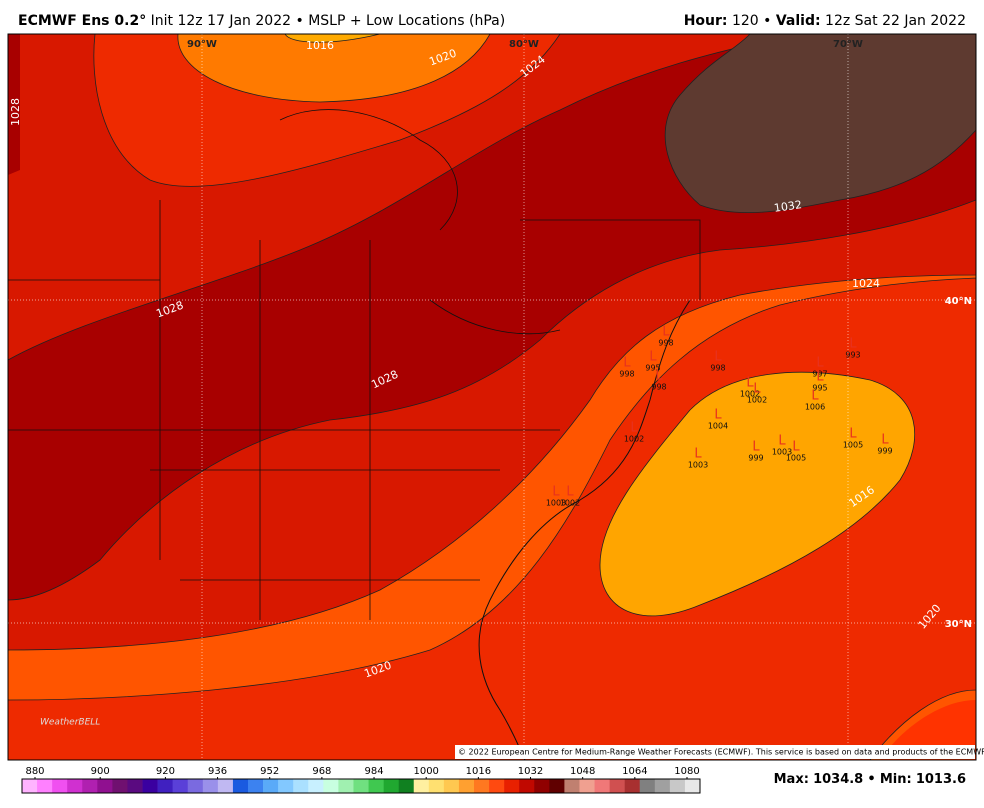 This screenshot has width=984, height=808. I want to click on lat-label: 30°N, so click(958, 624).